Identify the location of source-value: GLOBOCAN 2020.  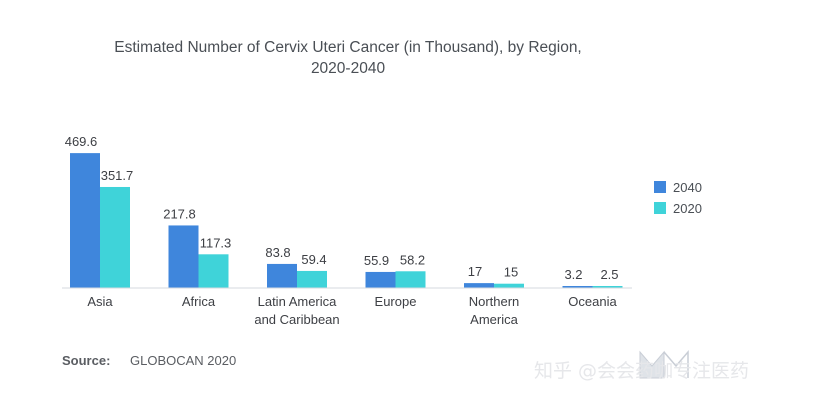
(183, 360).